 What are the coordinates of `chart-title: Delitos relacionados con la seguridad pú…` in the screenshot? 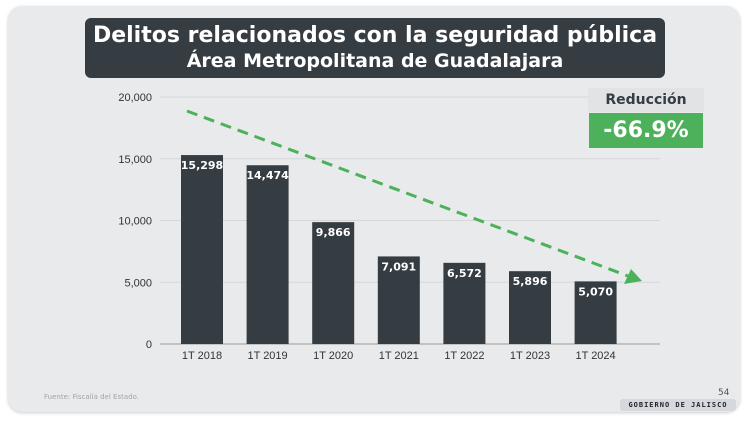 It's located at (375, 35).